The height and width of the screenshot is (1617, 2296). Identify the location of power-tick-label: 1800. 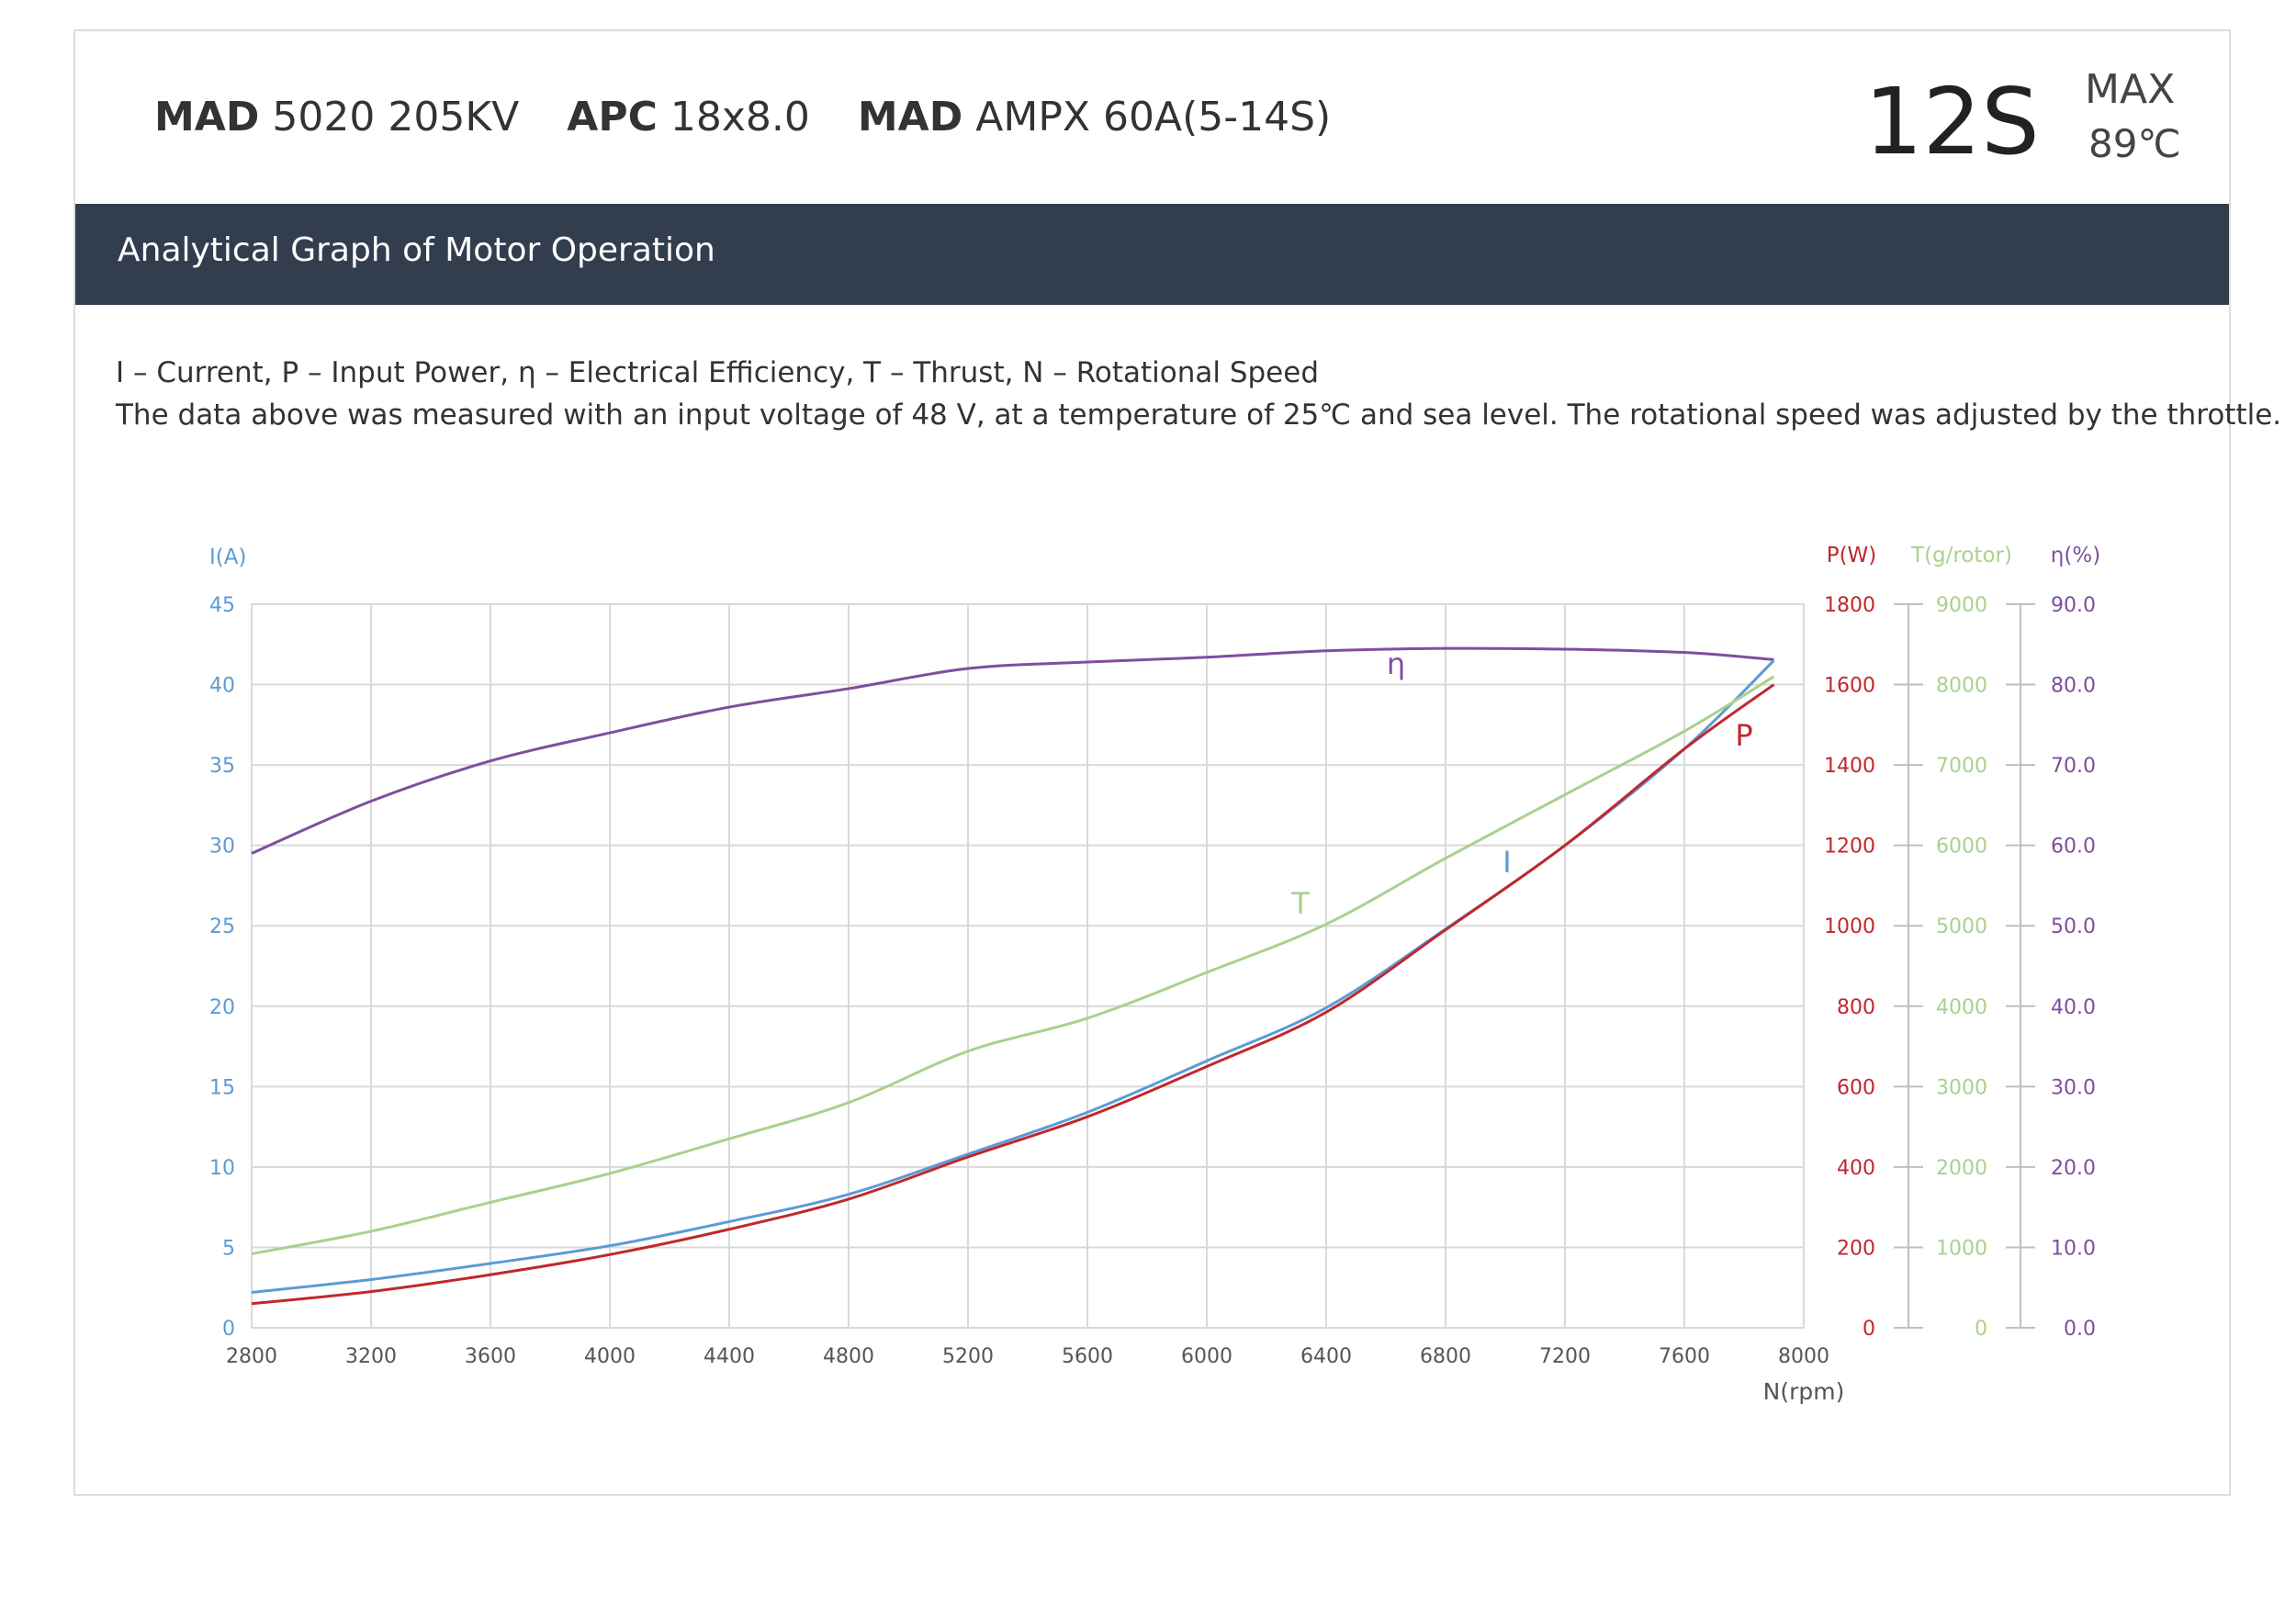
(1849, 606).